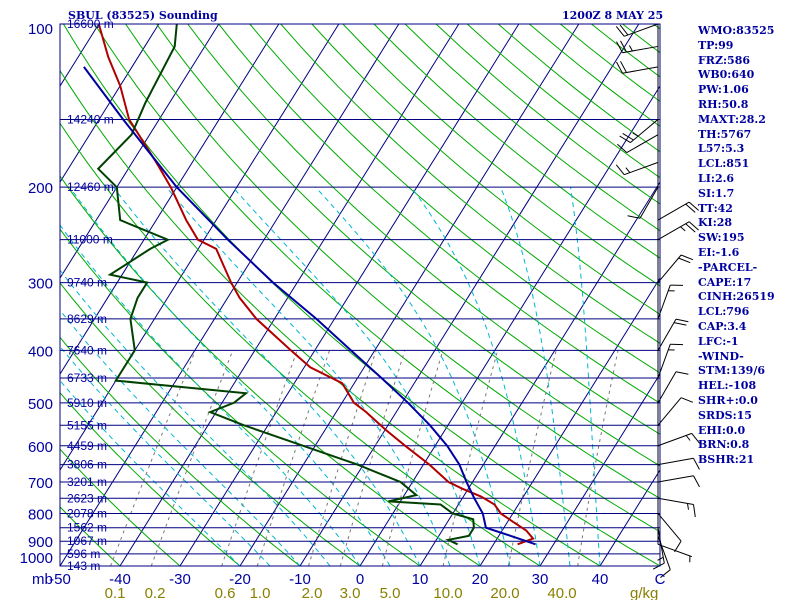 The width and height of the screenshot is (800, 600). I want to click on pressure-tick-label: 400, so click(40, 351).